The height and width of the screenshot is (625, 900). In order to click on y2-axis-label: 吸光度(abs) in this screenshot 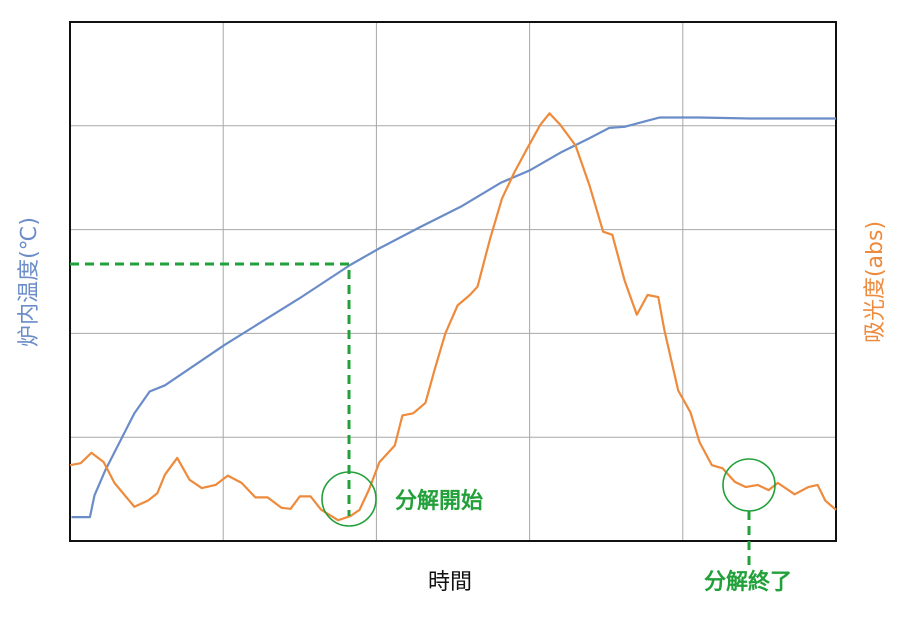, I will do `click(875, 282)`.